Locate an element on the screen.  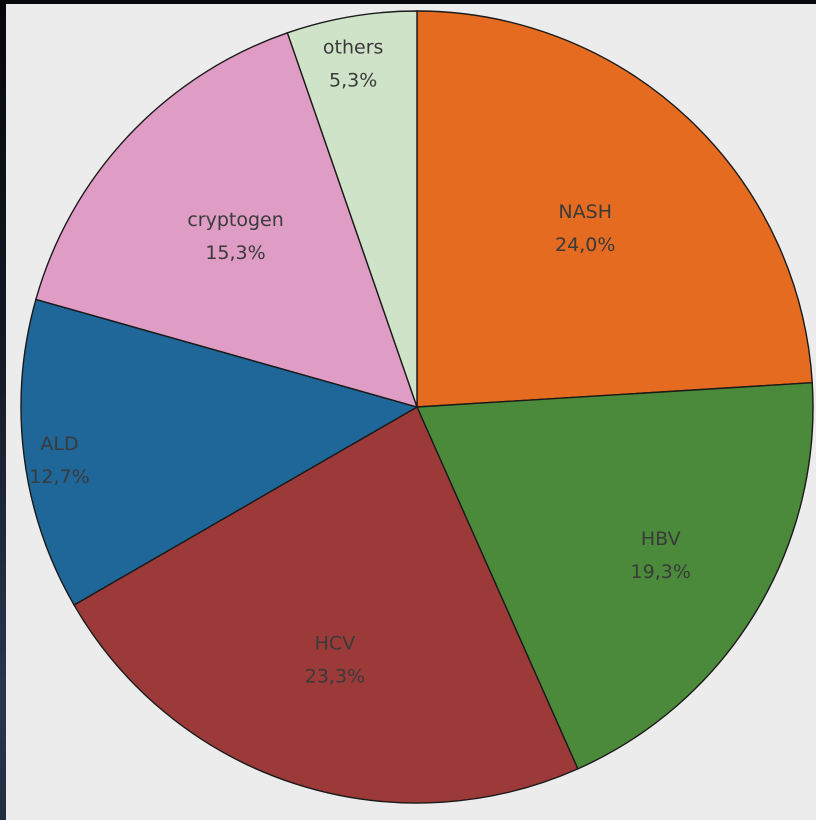
pie-slice-others is located at coordinates (352, 209).